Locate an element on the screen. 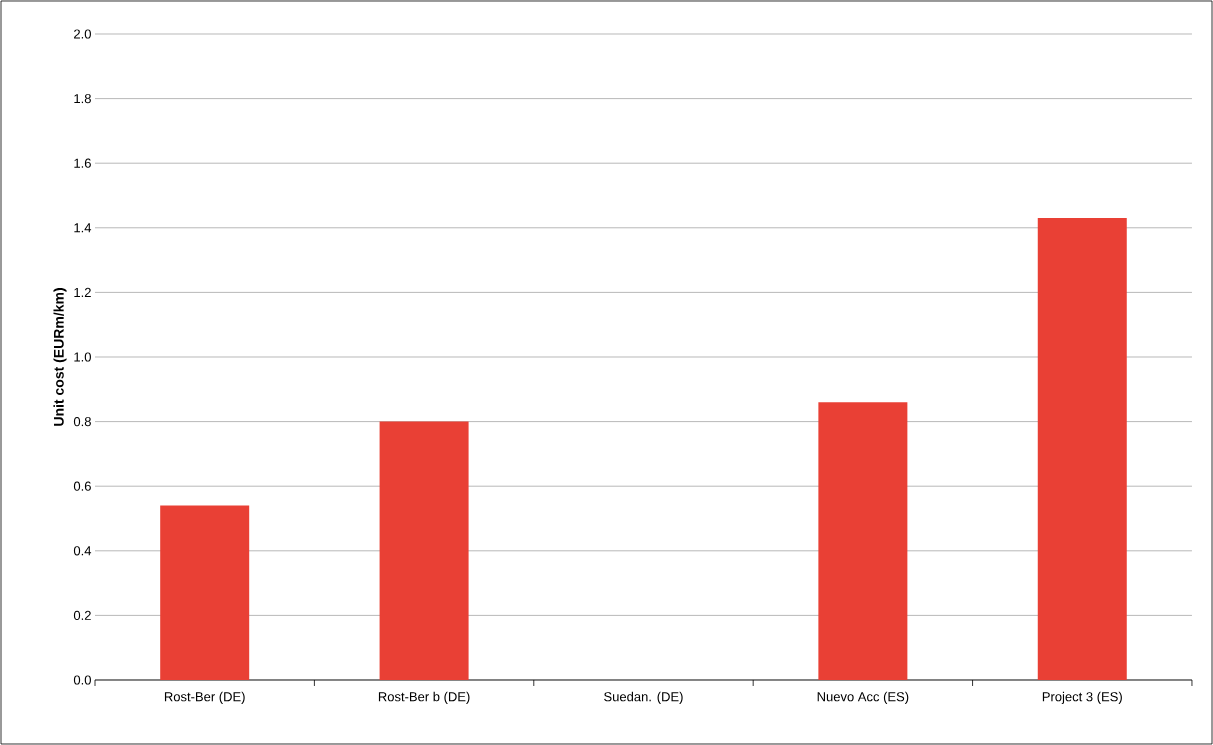 This screenshot has width=1213, height=745. x-tick-label: Project 3 (ES) is located at coordinates (1082, 697).